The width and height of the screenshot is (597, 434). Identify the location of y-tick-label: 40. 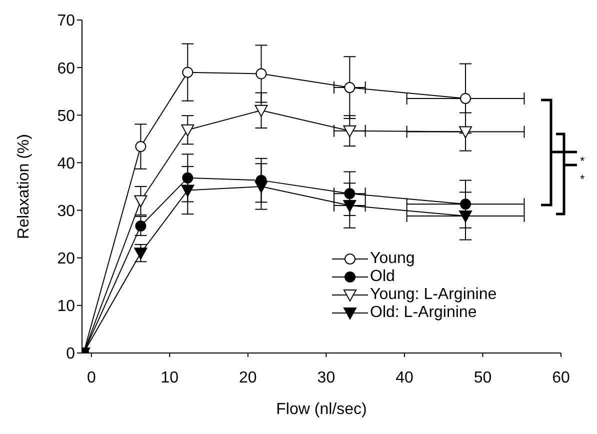
(66, 163).